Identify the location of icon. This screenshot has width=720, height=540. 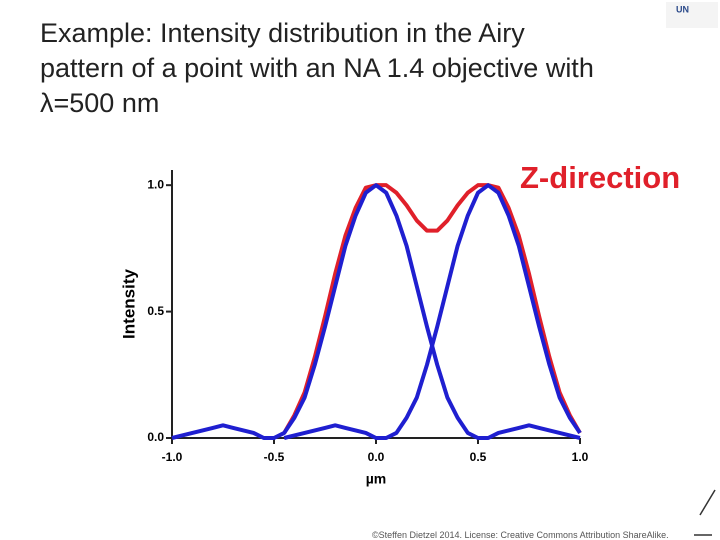
(707, 502).